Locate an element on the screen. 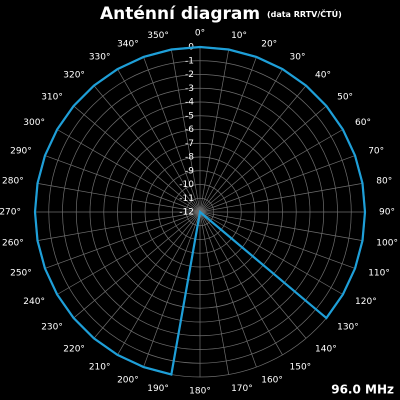 This screenshot has height=400, width=400. angle-tick-label: 310° is located at coordinates (52, 97).